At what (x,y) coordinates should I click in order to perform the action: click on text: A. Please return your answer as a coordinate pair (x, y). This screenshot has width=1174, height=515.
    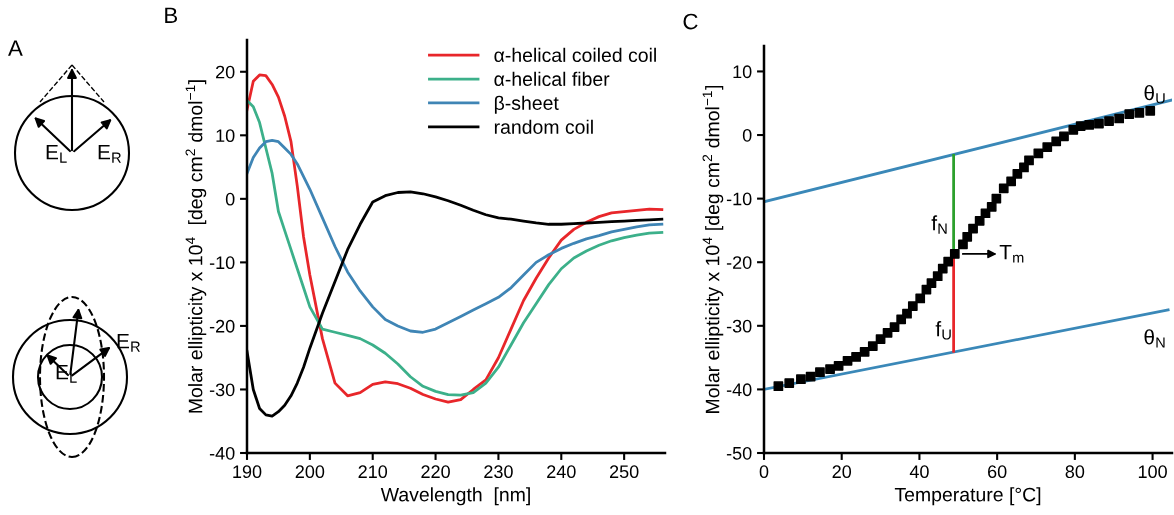
    Looking at the image, I should click on (15, 48).